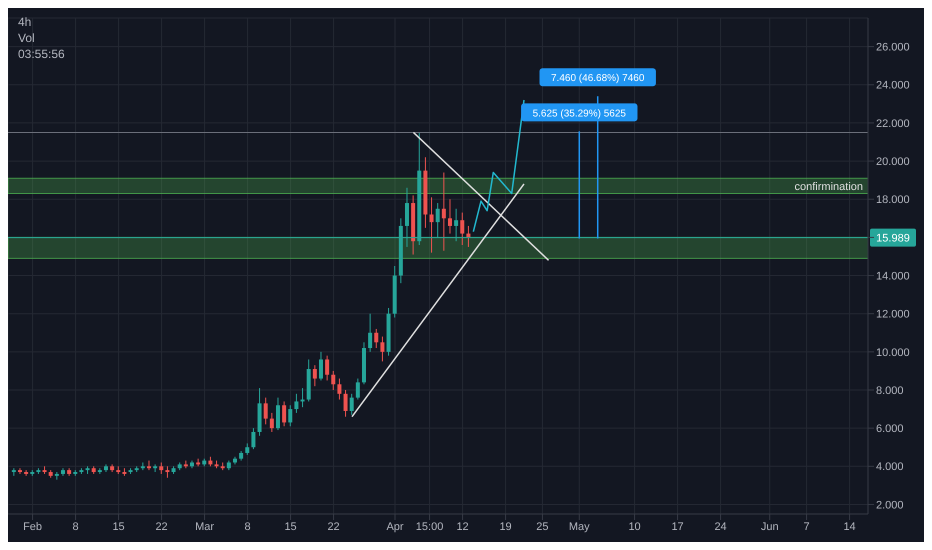  What do you see at coordinates (769, 526) in the screenshot?
I see `x-tick-label: Jun` at bounding box center [769, 526].